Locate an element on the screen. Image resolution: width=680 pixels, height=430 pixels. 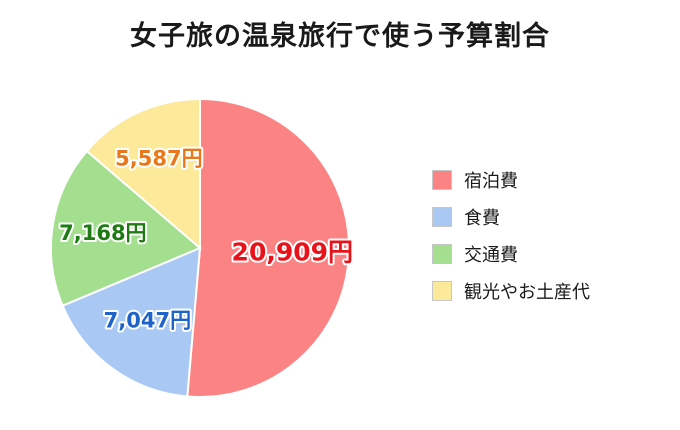
data-label-food: 7,047円 is located at coordinates (147, 320).